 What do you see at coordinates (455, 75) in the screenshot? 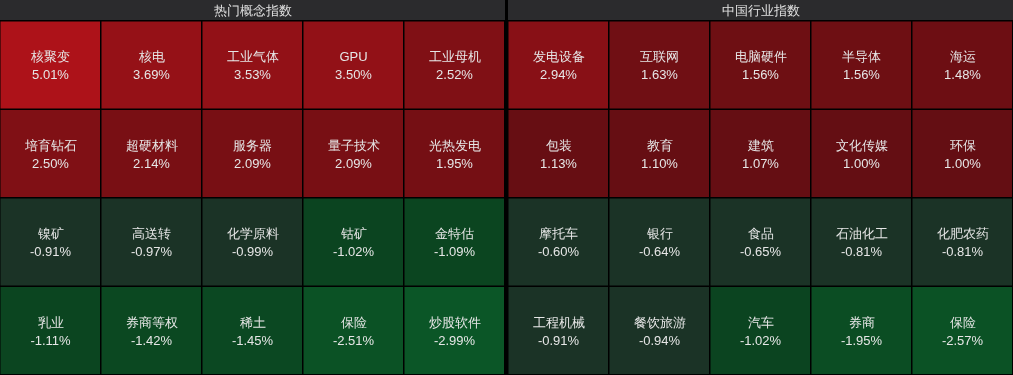
I see `data-label: 2.52%` at bounding box center [455, 75].